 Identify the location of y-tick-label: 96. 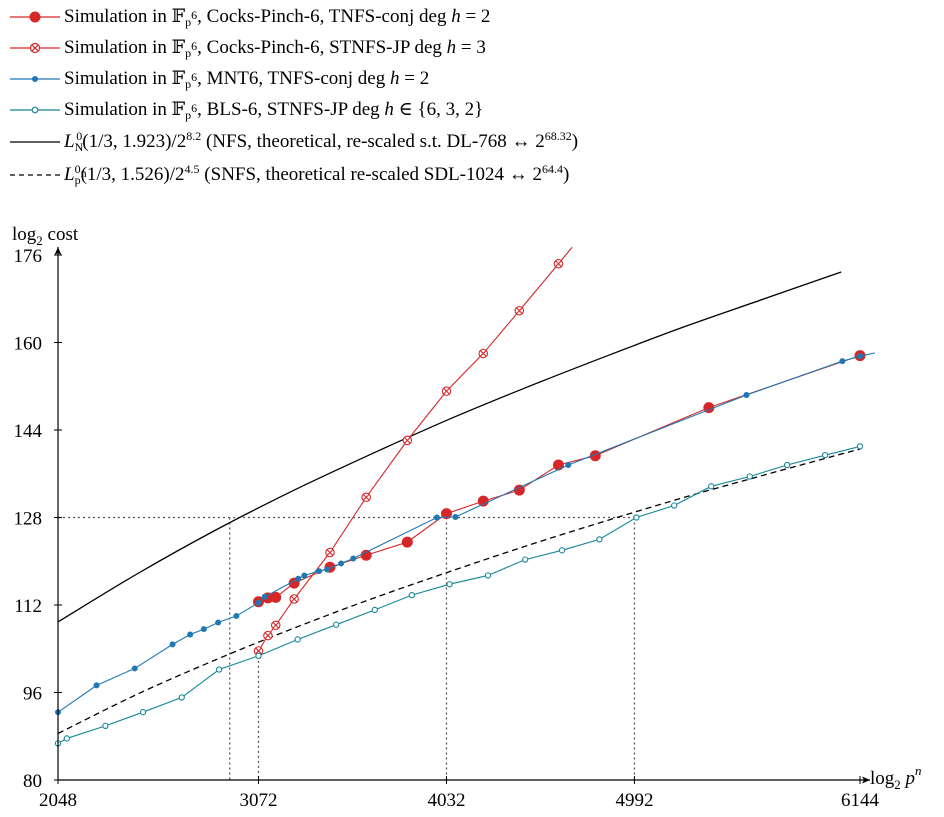
(32, 694).